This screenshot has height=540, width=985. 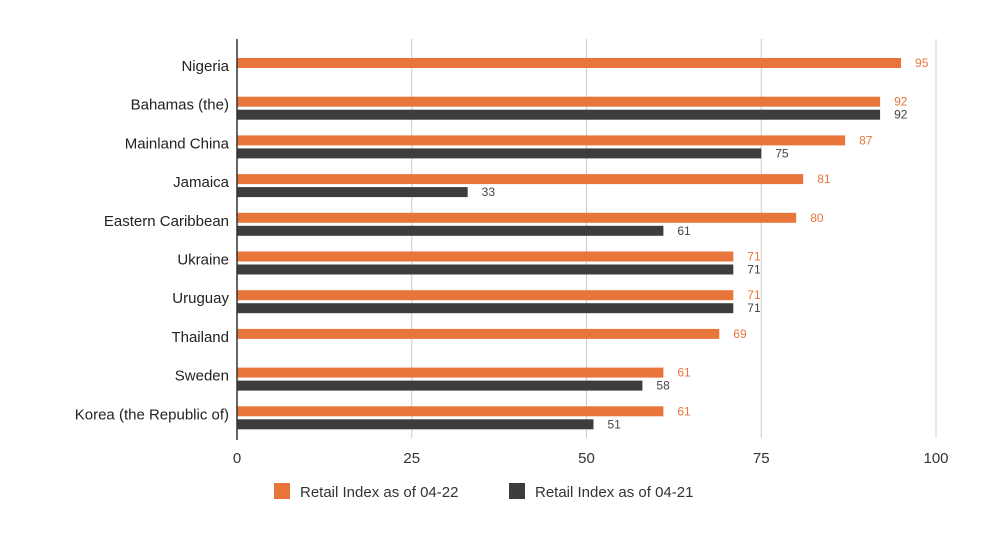 What do you see at coordinates (379, 492) in the screenshot?
I see `legend-label-series-1: Retail Index as of 04-22` at bounding box center [379, 492].